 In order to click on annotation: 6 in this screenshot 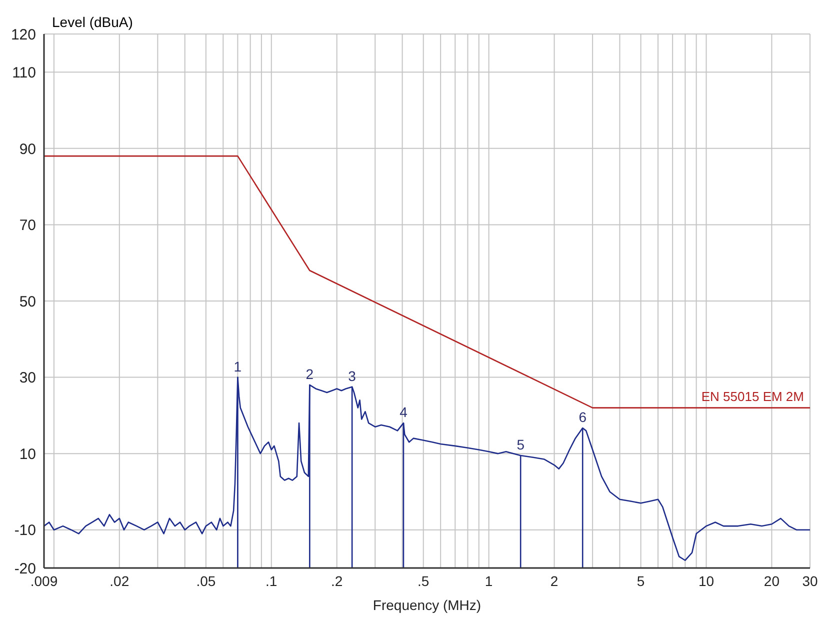, I will do `click(582, 417)`.